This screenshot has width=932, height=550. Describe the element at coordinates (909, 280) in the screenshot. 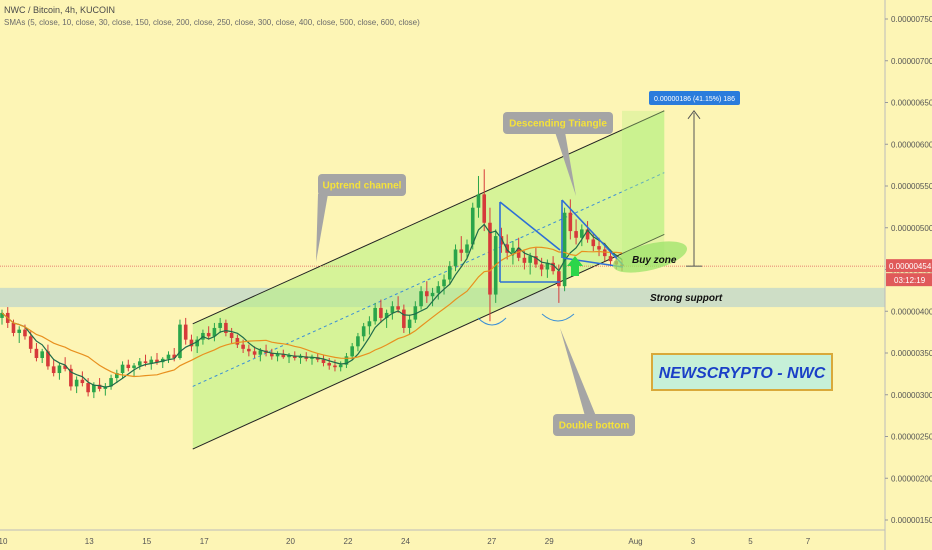

I see `countdown-tag` at that location.